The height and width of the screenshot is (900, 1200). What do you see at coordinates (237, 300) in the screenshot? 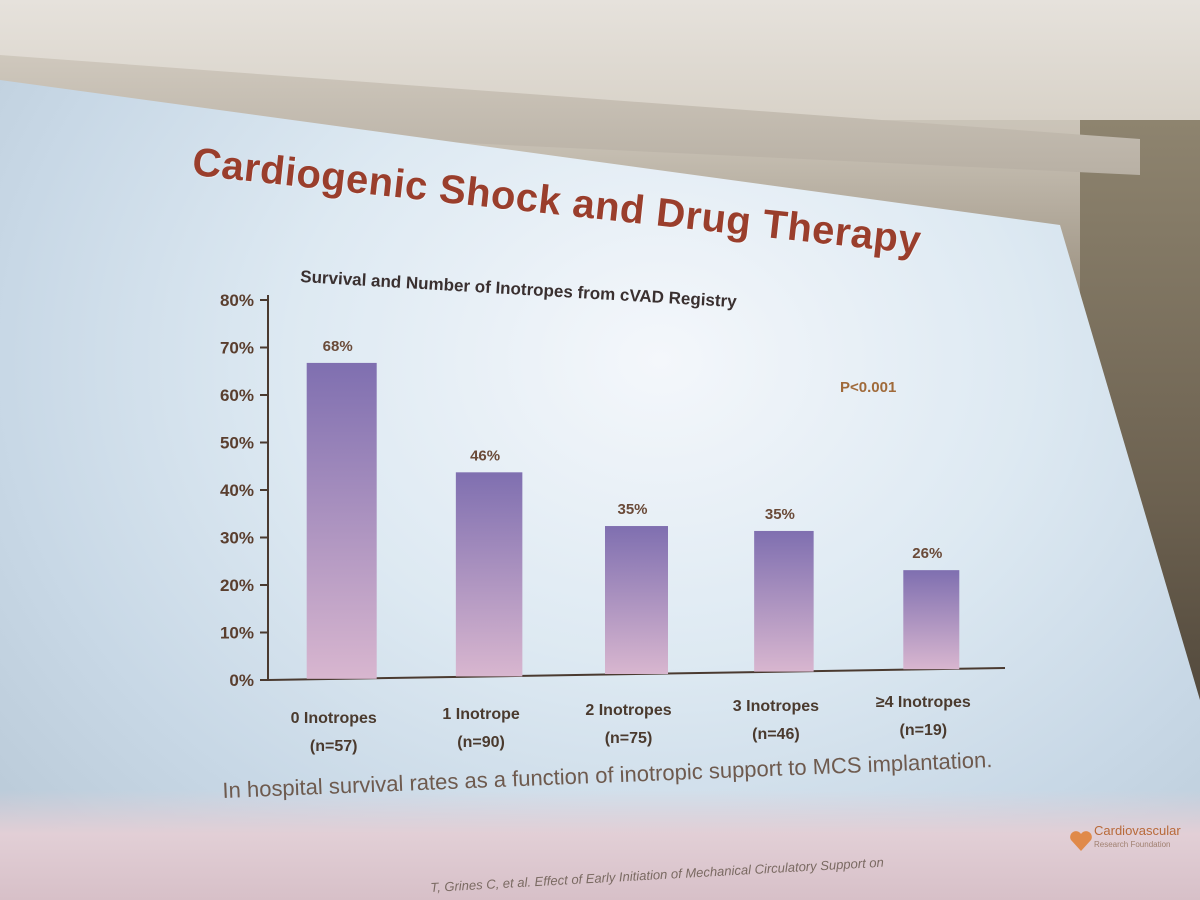
I see `y-tick-label: 80%` at bounding box center [237, 300].